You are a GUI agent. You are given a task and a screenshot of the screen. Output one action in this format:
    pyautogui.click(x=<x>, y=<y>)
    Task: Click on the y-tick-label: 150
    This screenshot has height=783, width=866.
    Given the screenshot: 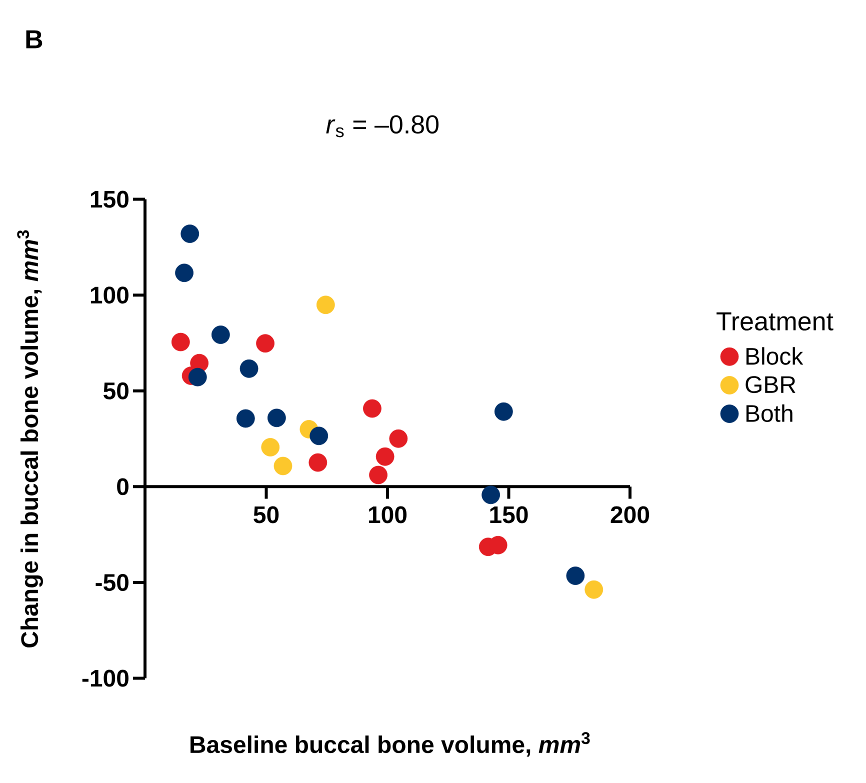 What is the action you would take?
    pyautogui.click(x=109, y=199)
    